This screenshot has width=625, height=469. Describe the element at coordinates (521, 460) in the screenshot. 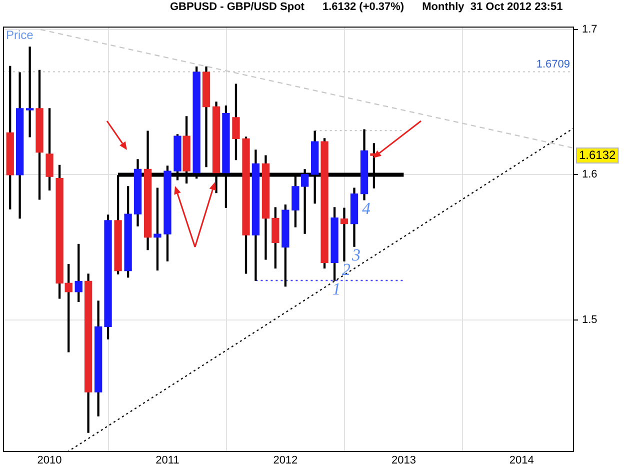

I see `x-tick-label: 2014` at that location.